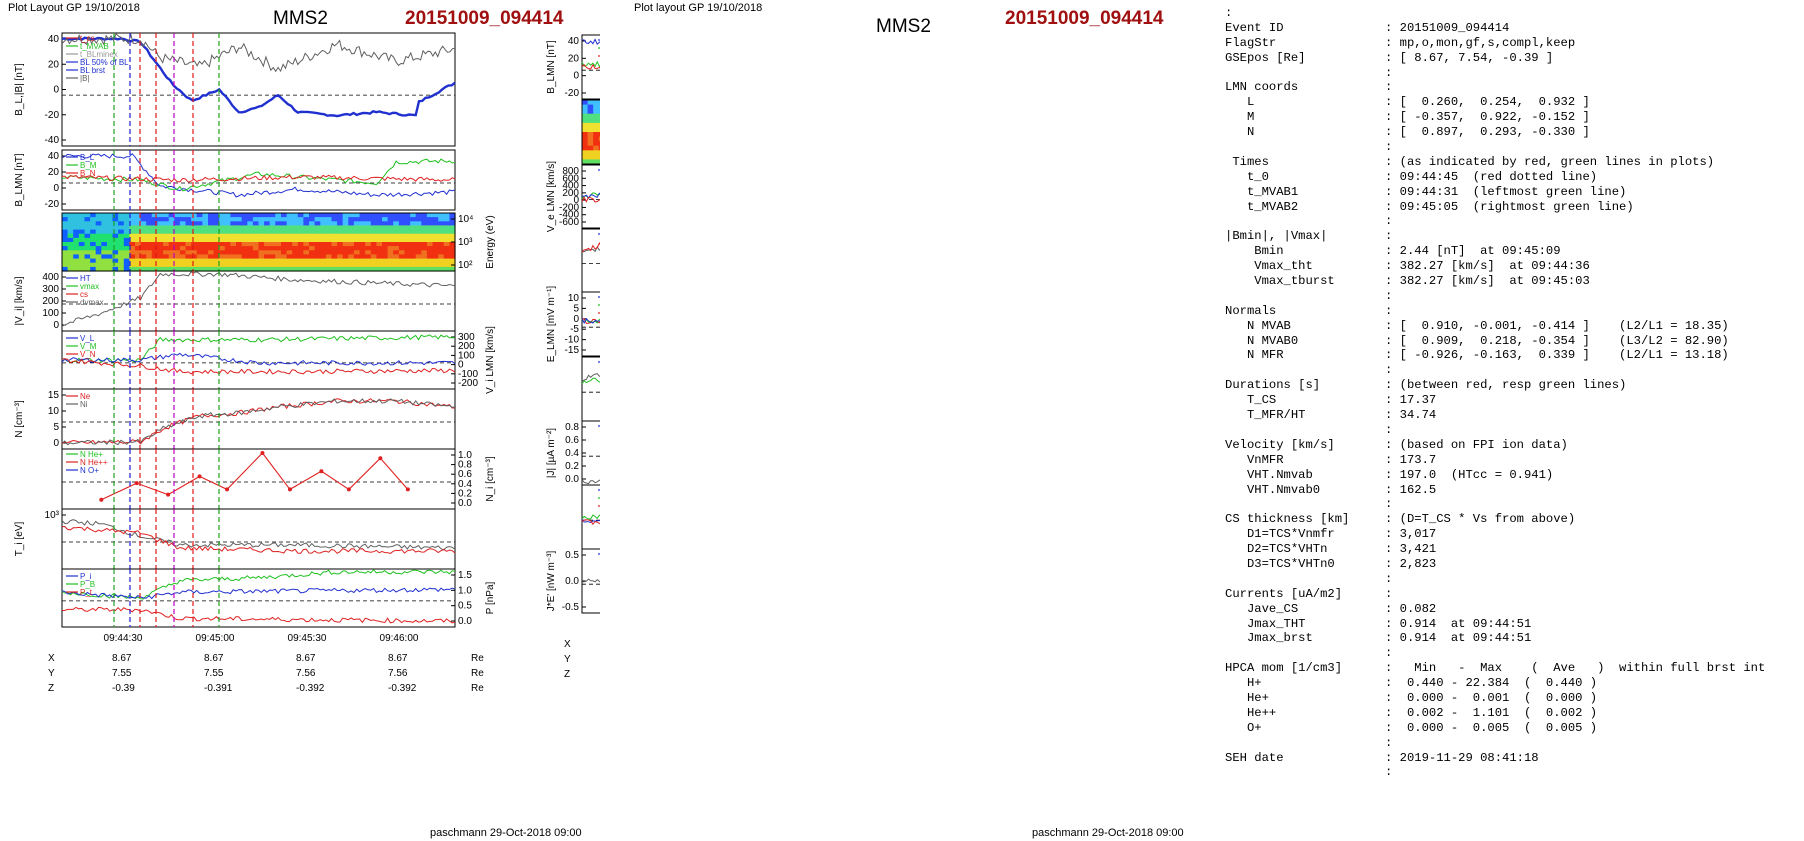 This screenshot has width=1804, height=841. What do you see at coordinates (572, 427) in the screenshot?
I see `y-tick-label: 0.8` at bounding box center [572, 427].